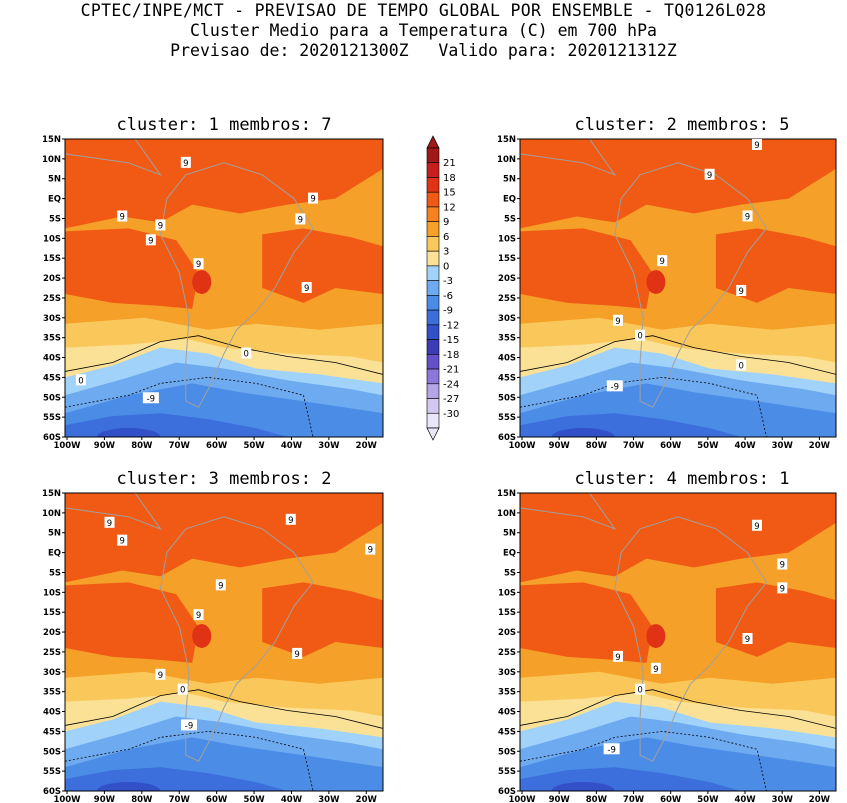  What do you see at coordinates (682, 125) in the screenshot?
I see `panel-title: cluster: 2 membros: 5` at bounding box center [682, 125].